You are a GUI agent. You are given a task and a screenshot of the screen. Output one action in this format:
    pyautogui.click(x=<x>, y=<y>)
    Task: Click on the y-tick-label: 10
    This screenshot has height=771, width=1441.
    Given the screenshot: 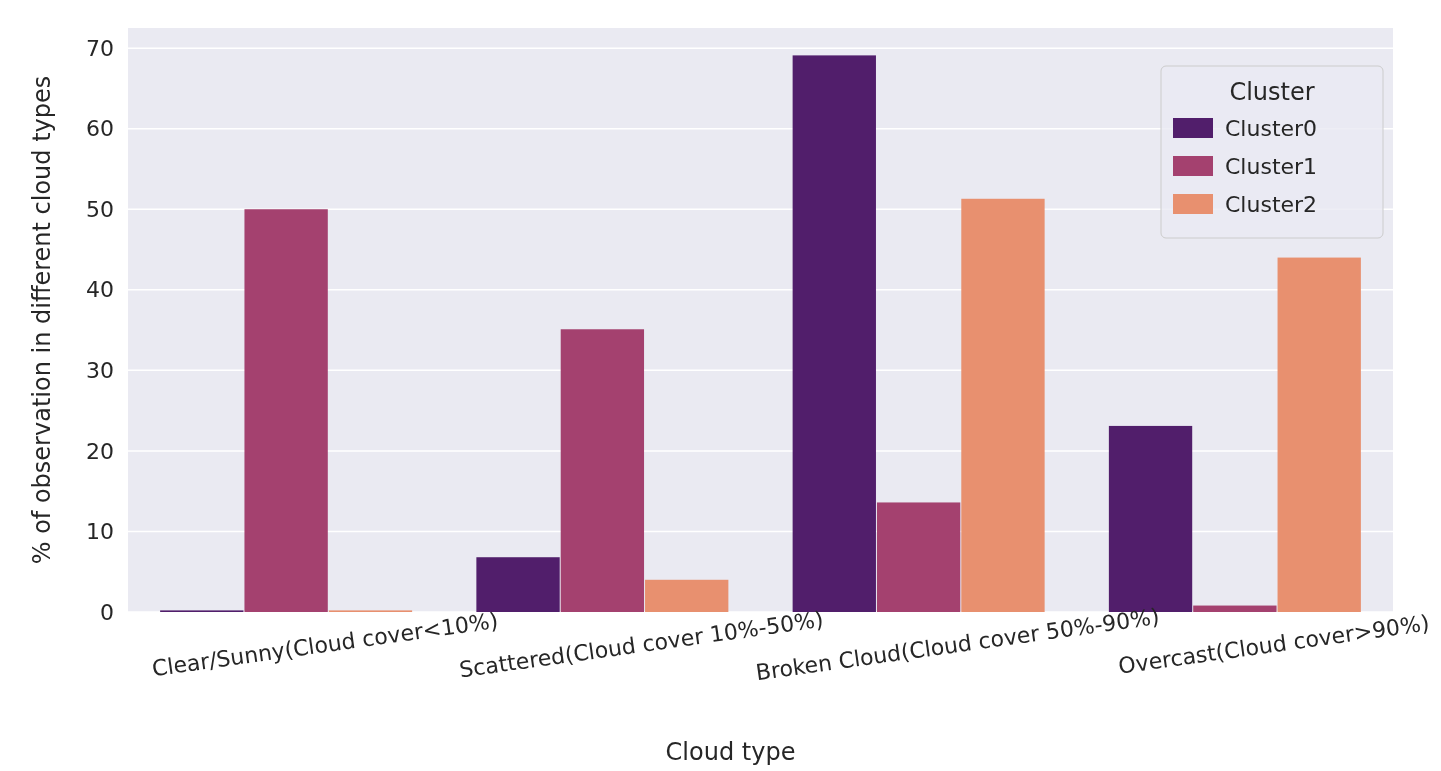 What is the action you would take?
    pyautogui.click(x=100, y=532)
    